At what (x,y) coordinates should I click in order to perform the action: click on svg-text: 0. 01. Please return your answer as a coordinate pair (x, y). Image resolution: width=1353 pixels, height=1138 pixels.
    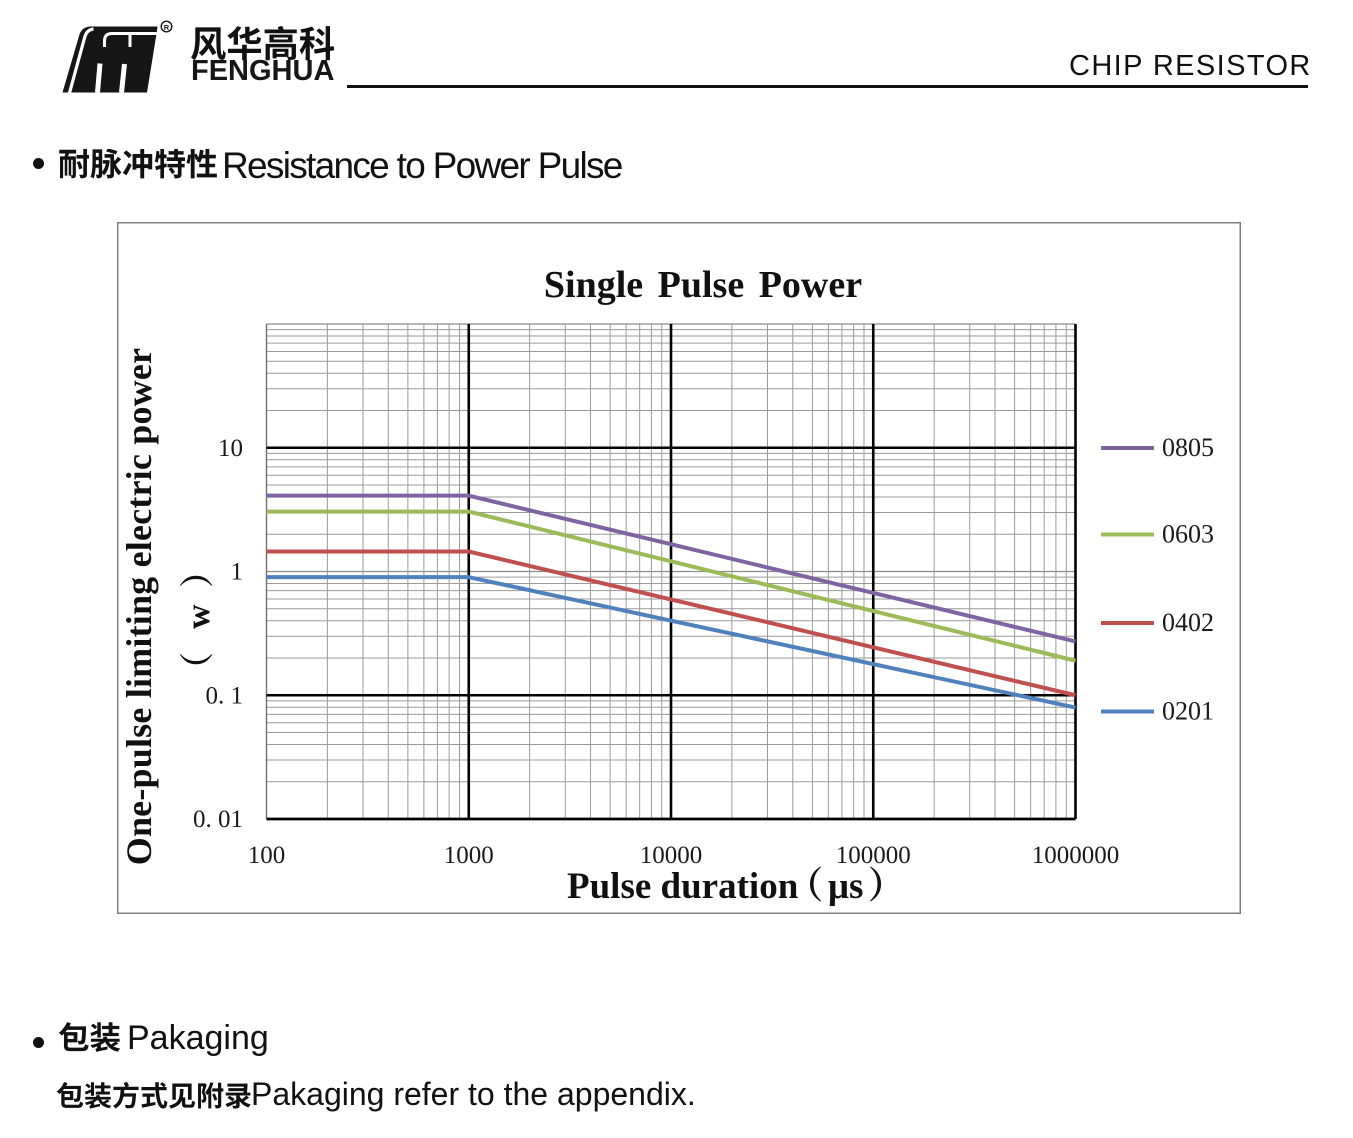
    Looking at the image, I should click on (218, 819).